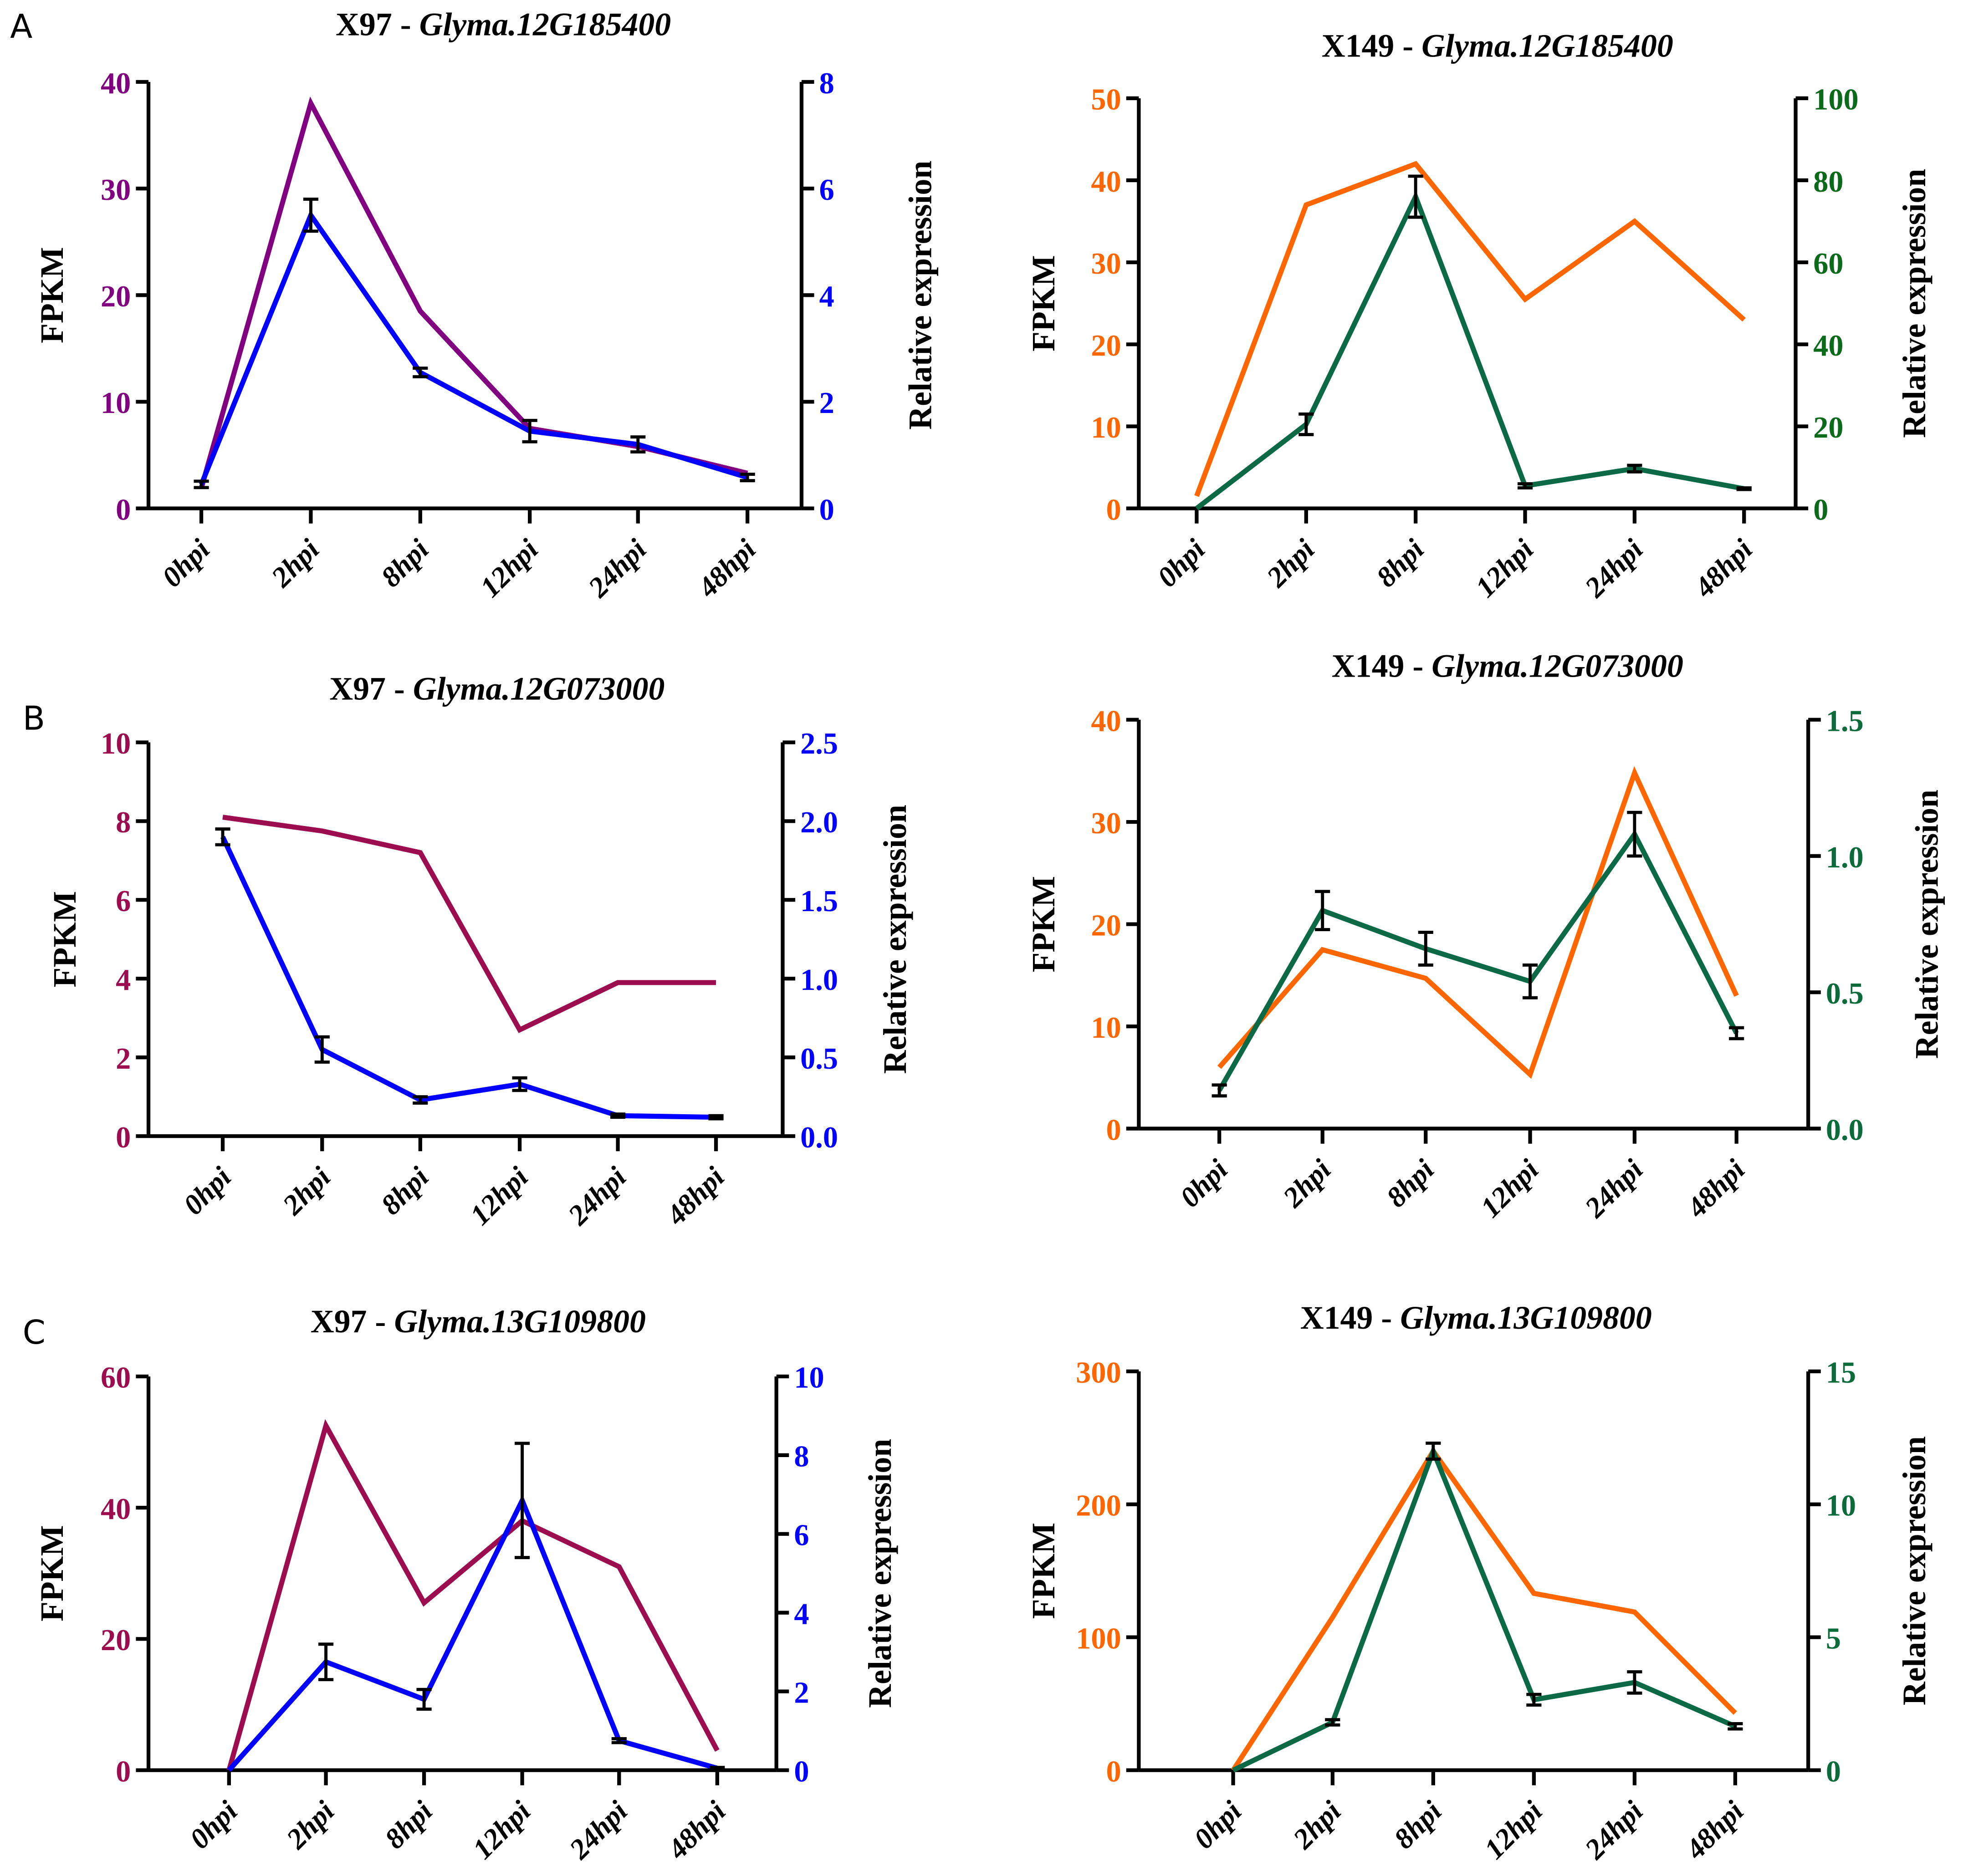  What do you see at coordinates (1828, 182) in the screenshot?
I see `right-tick-label: 80` at bounding box center [1828, 182].